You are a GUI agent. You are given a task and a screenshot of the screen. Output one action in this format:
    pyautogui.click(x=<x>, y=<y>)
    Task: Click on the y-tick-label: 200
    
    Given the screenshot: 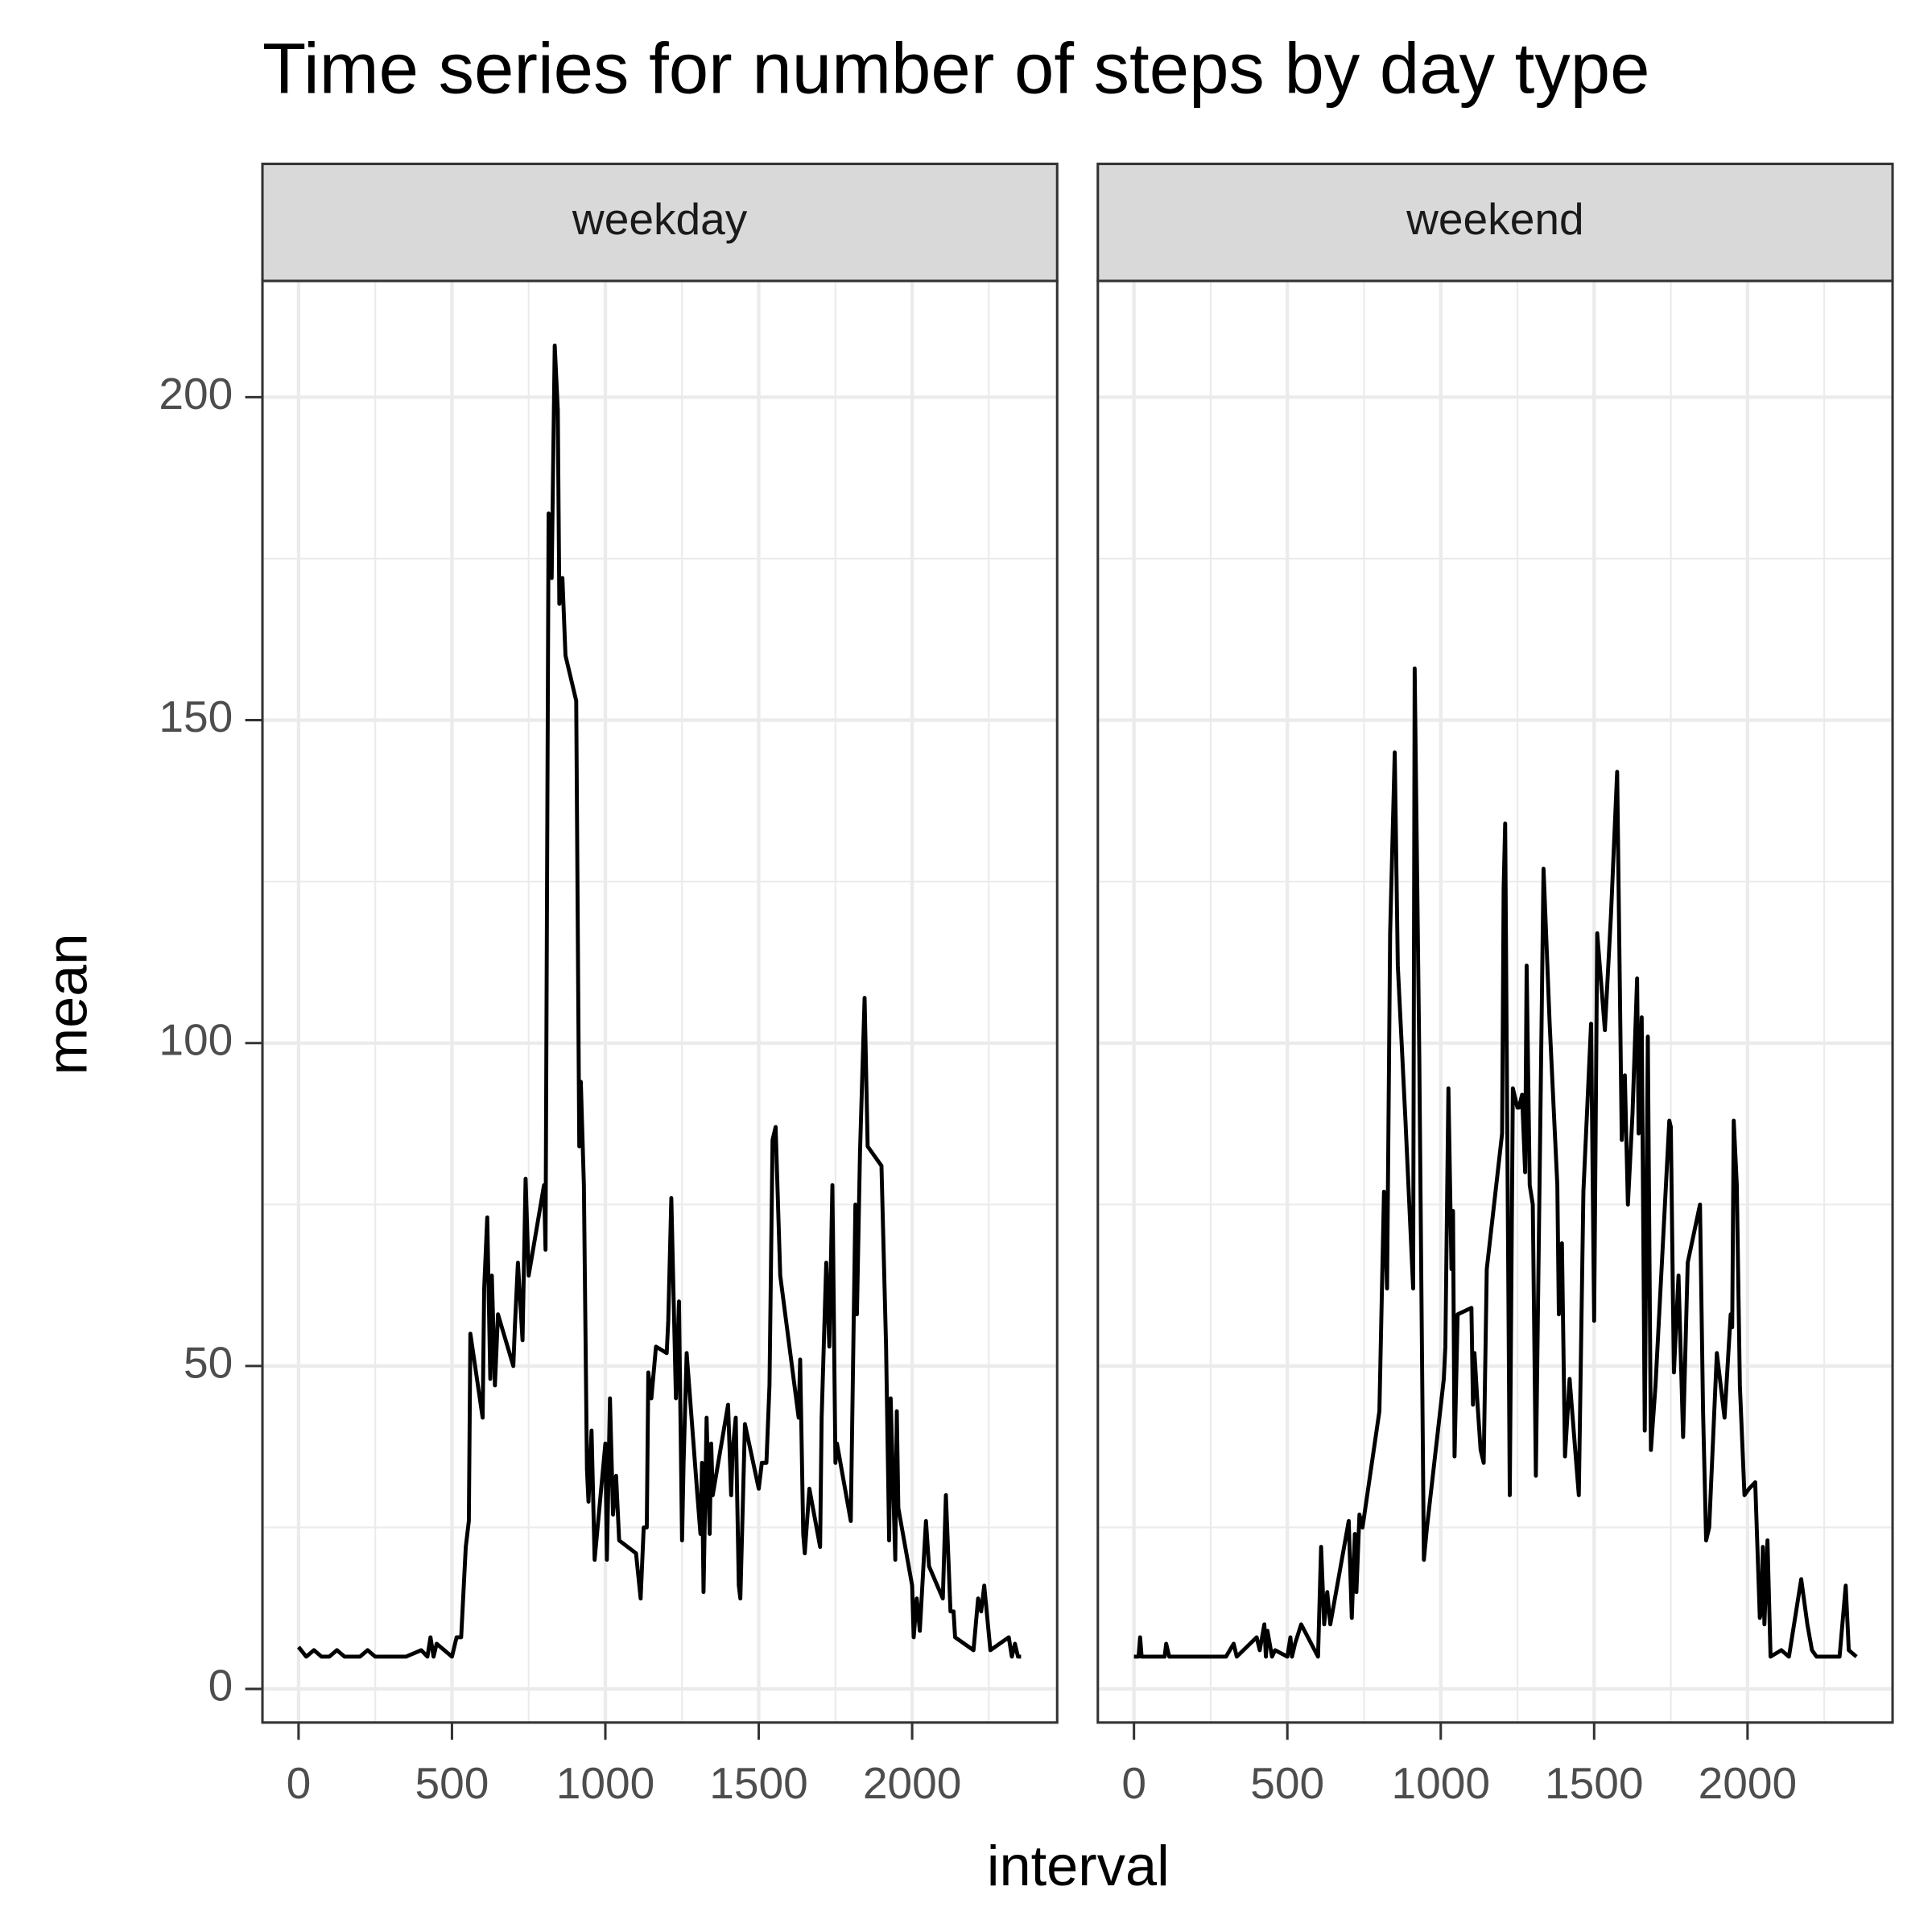 What is the action you would take?
    pyautogui.click(x=196, y=394)
    